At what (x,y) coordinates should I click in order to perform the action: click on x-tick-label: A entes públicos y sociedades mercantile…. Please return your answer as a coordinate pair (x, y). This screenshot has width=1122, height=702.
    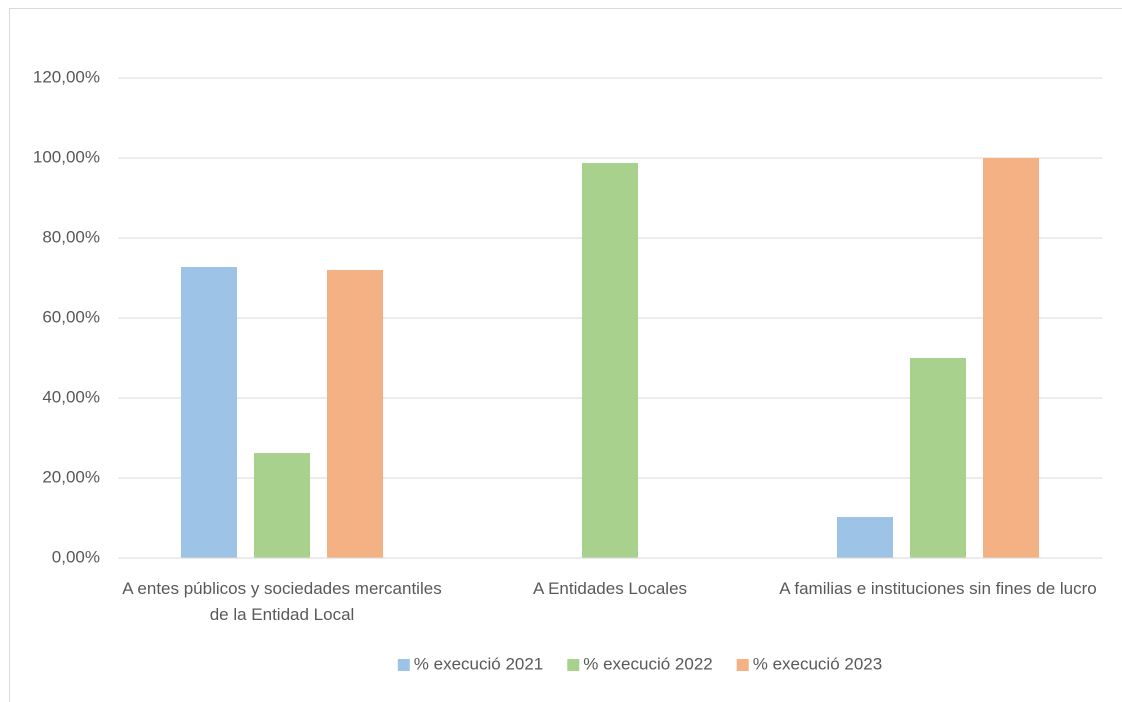
    Looking at the image, I should click on (282, 601).